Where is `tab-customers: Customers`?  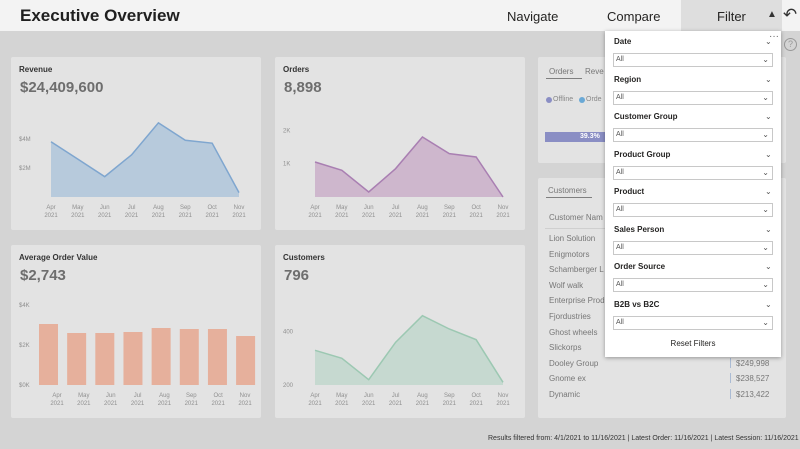
tab-customers: Customers is located at coordinates (567, 190).